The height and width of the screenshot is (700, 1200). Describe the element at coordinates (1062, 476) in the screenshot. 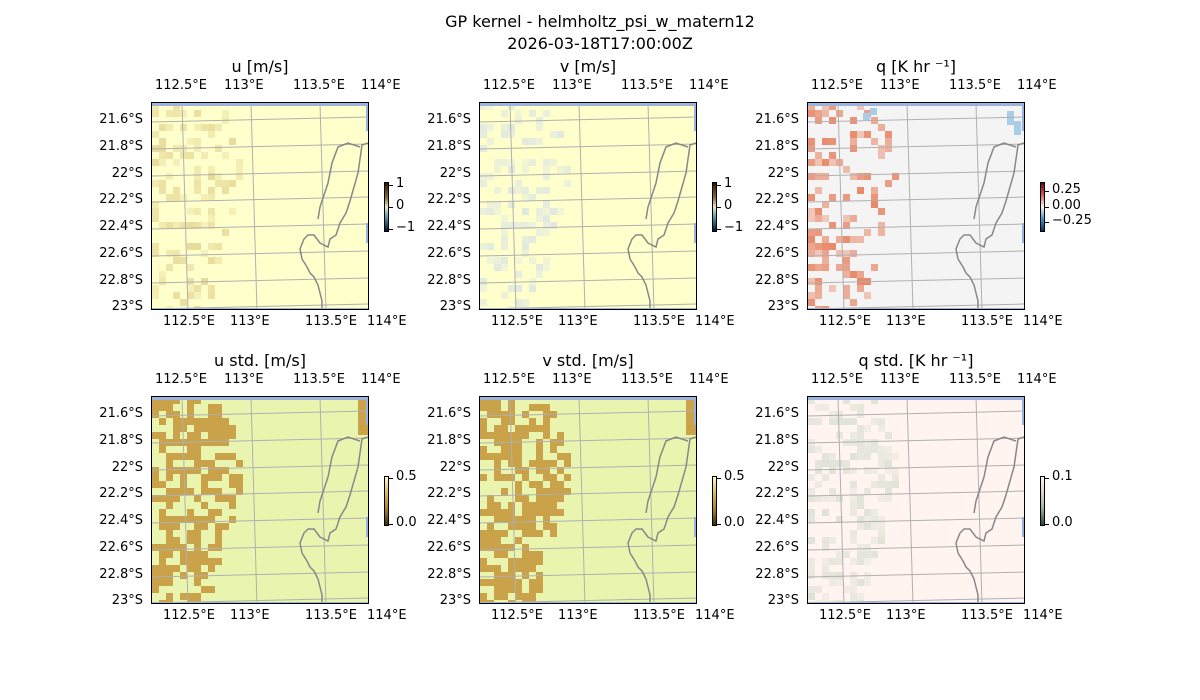

I see `colorbar-tick-label: 0.1` at that location.